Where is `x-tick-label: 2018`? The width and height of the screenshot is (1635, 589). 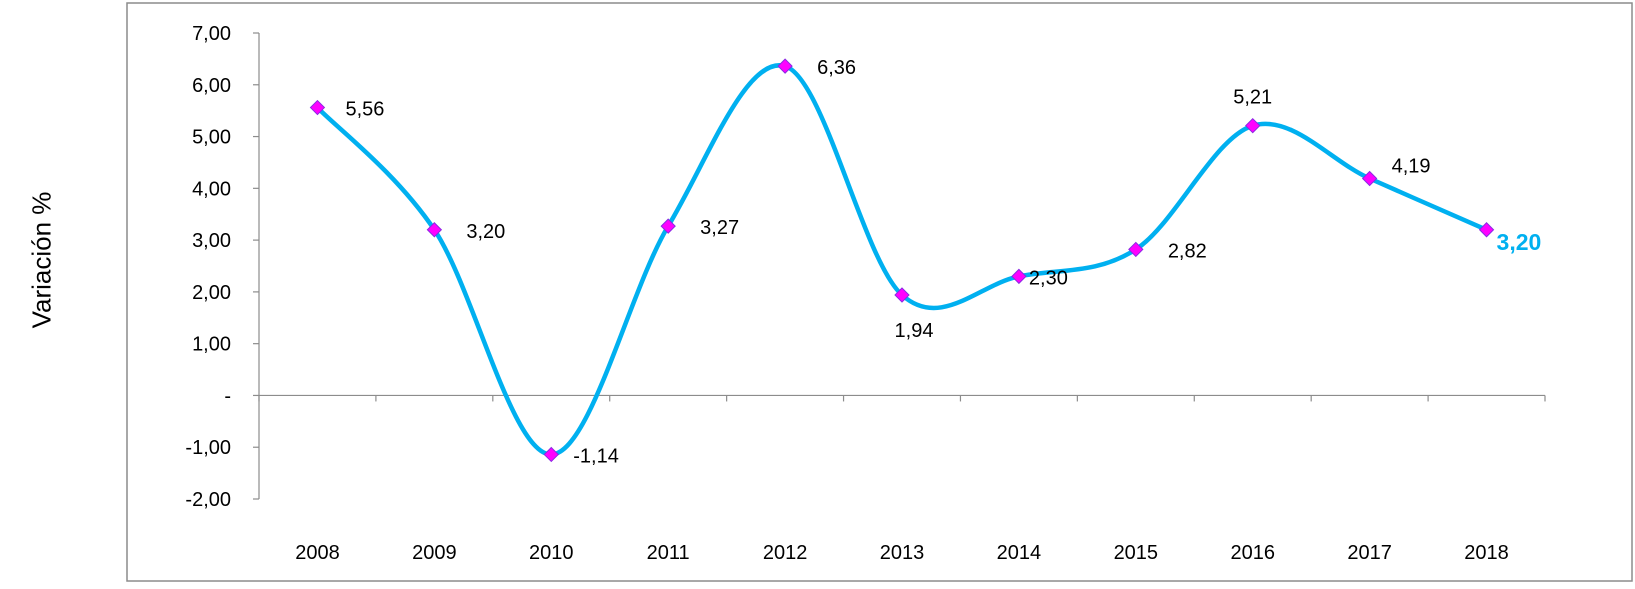
x-tick-label: 2018 is located at coordinates (1486, 553).